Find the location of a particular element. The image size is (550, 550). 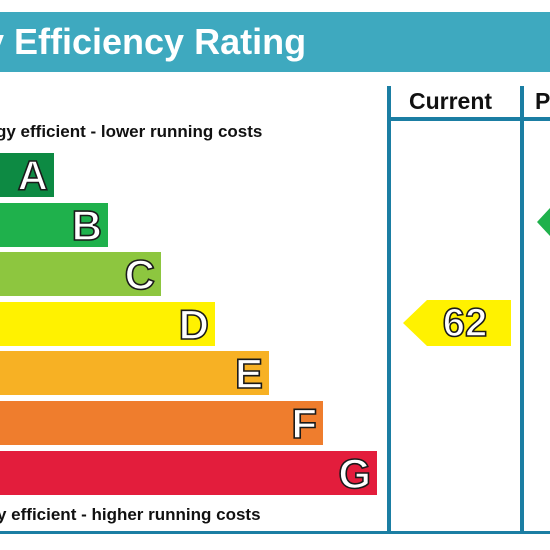

current-rating-arrow is located at coordinates (457, 323).